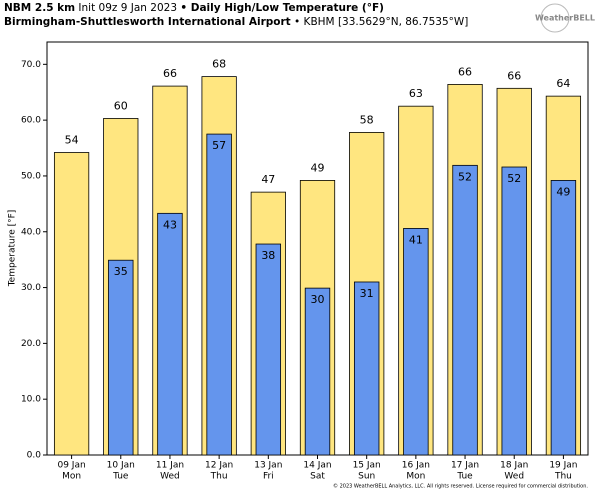 This screenshot has width=600, height=493. Describe the element at coordinates (31, 121) in the screenshot. I see `y-tick-label: 60.0` at that location.